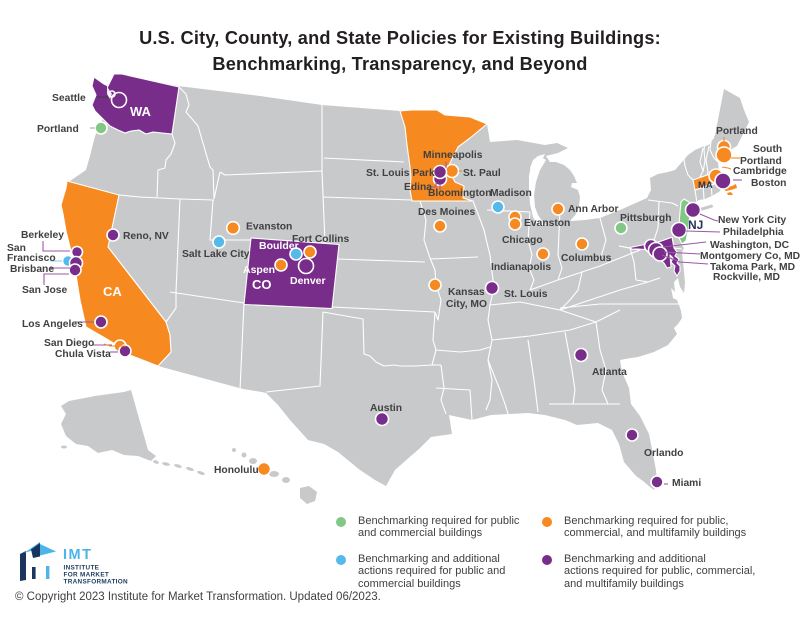 This screenshot has width=800, height=640. Describe the element at coordinates (216, 254) in the screenshot. I see `svg-text: Salt Lake City` at that location.